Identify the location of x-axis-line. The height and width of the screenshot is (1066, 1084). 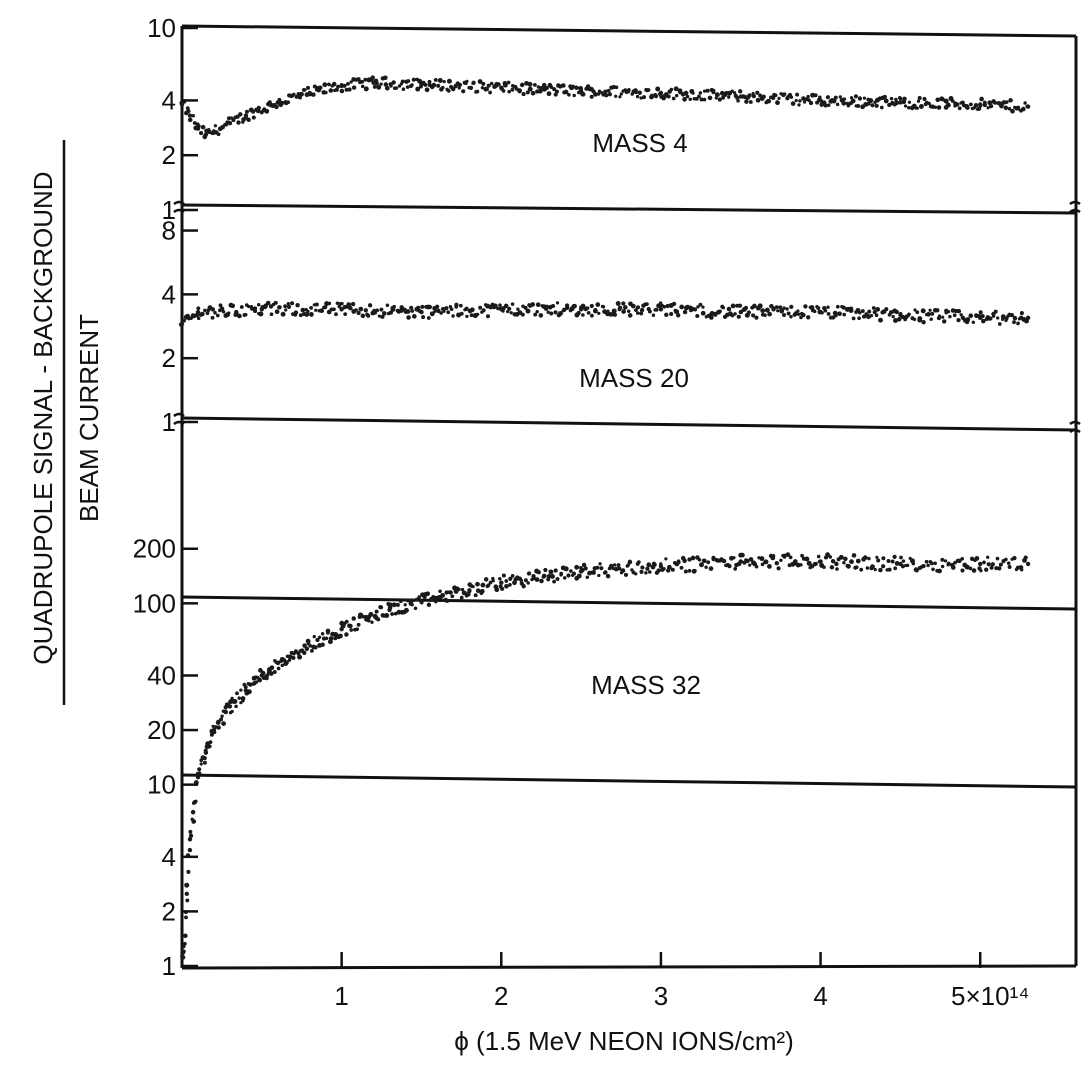
(629, 967).